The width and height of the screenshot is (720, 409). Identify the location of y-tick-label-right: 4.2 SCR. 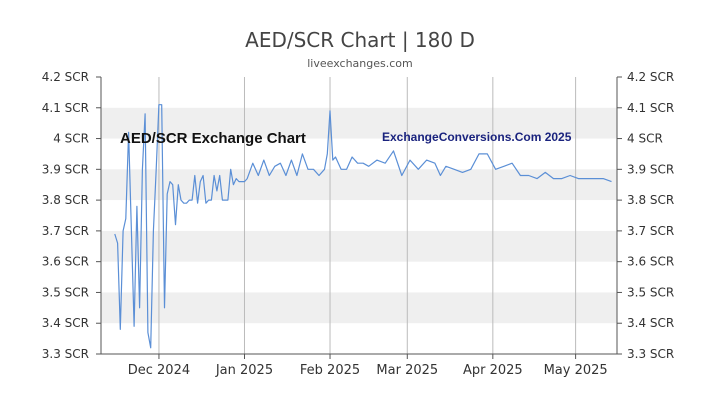
(650, 77).